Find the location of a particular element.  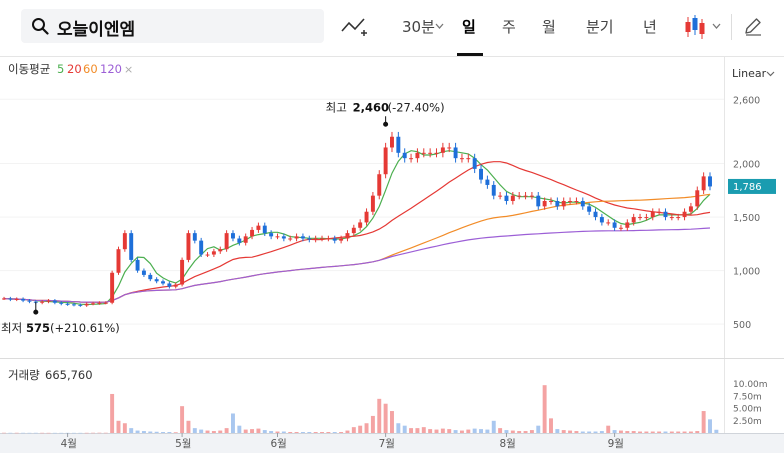

scale-toggle: Linear is located at coordinates (749, 73).